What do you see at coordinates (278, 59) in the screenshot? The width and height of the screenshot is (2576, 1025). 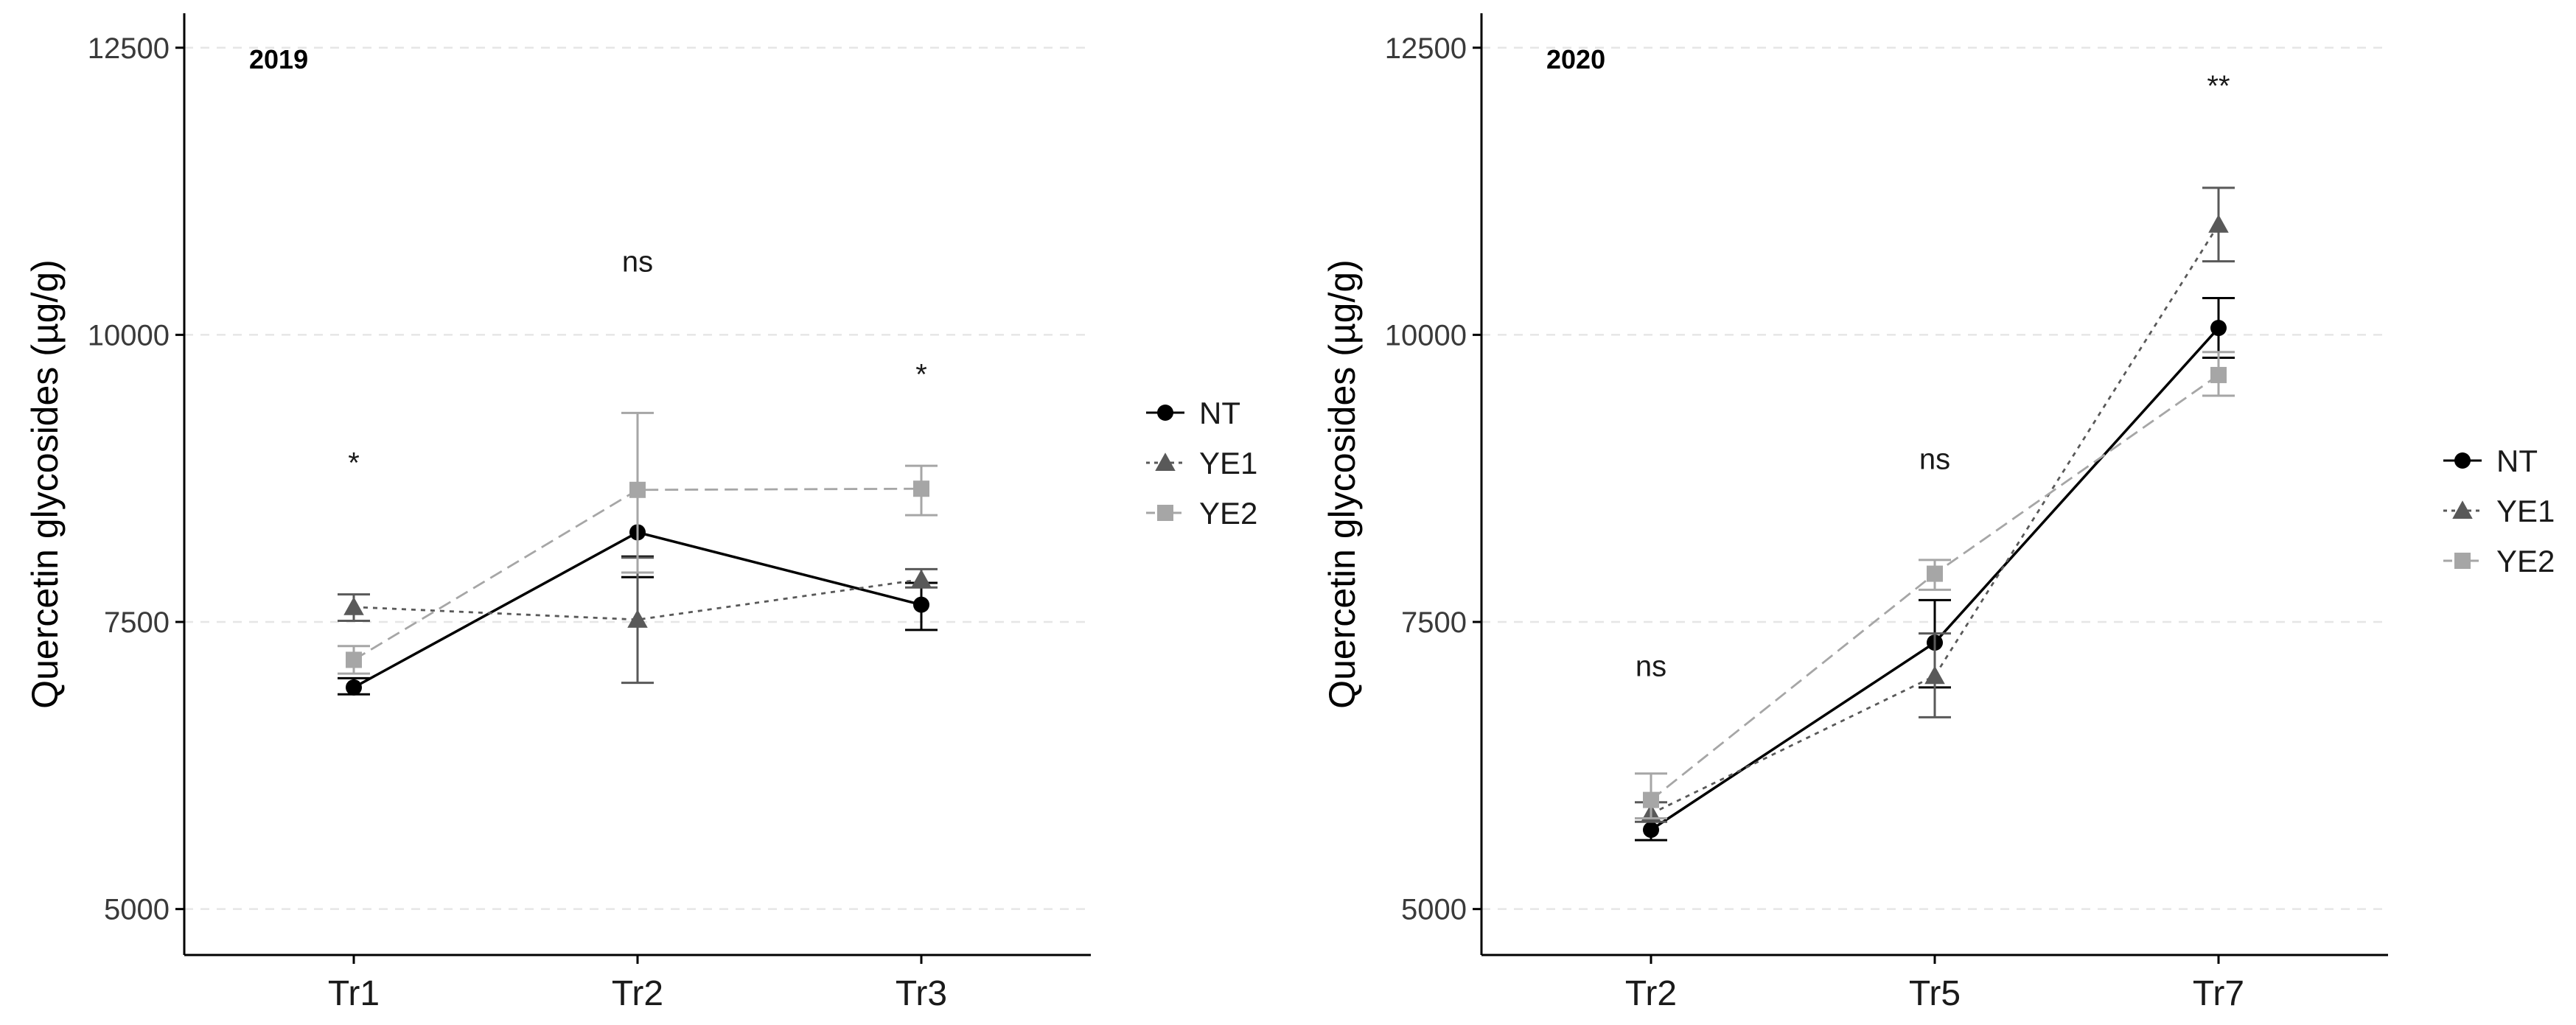 I see `panel-label: 2019` at bounding box center [278, 59].